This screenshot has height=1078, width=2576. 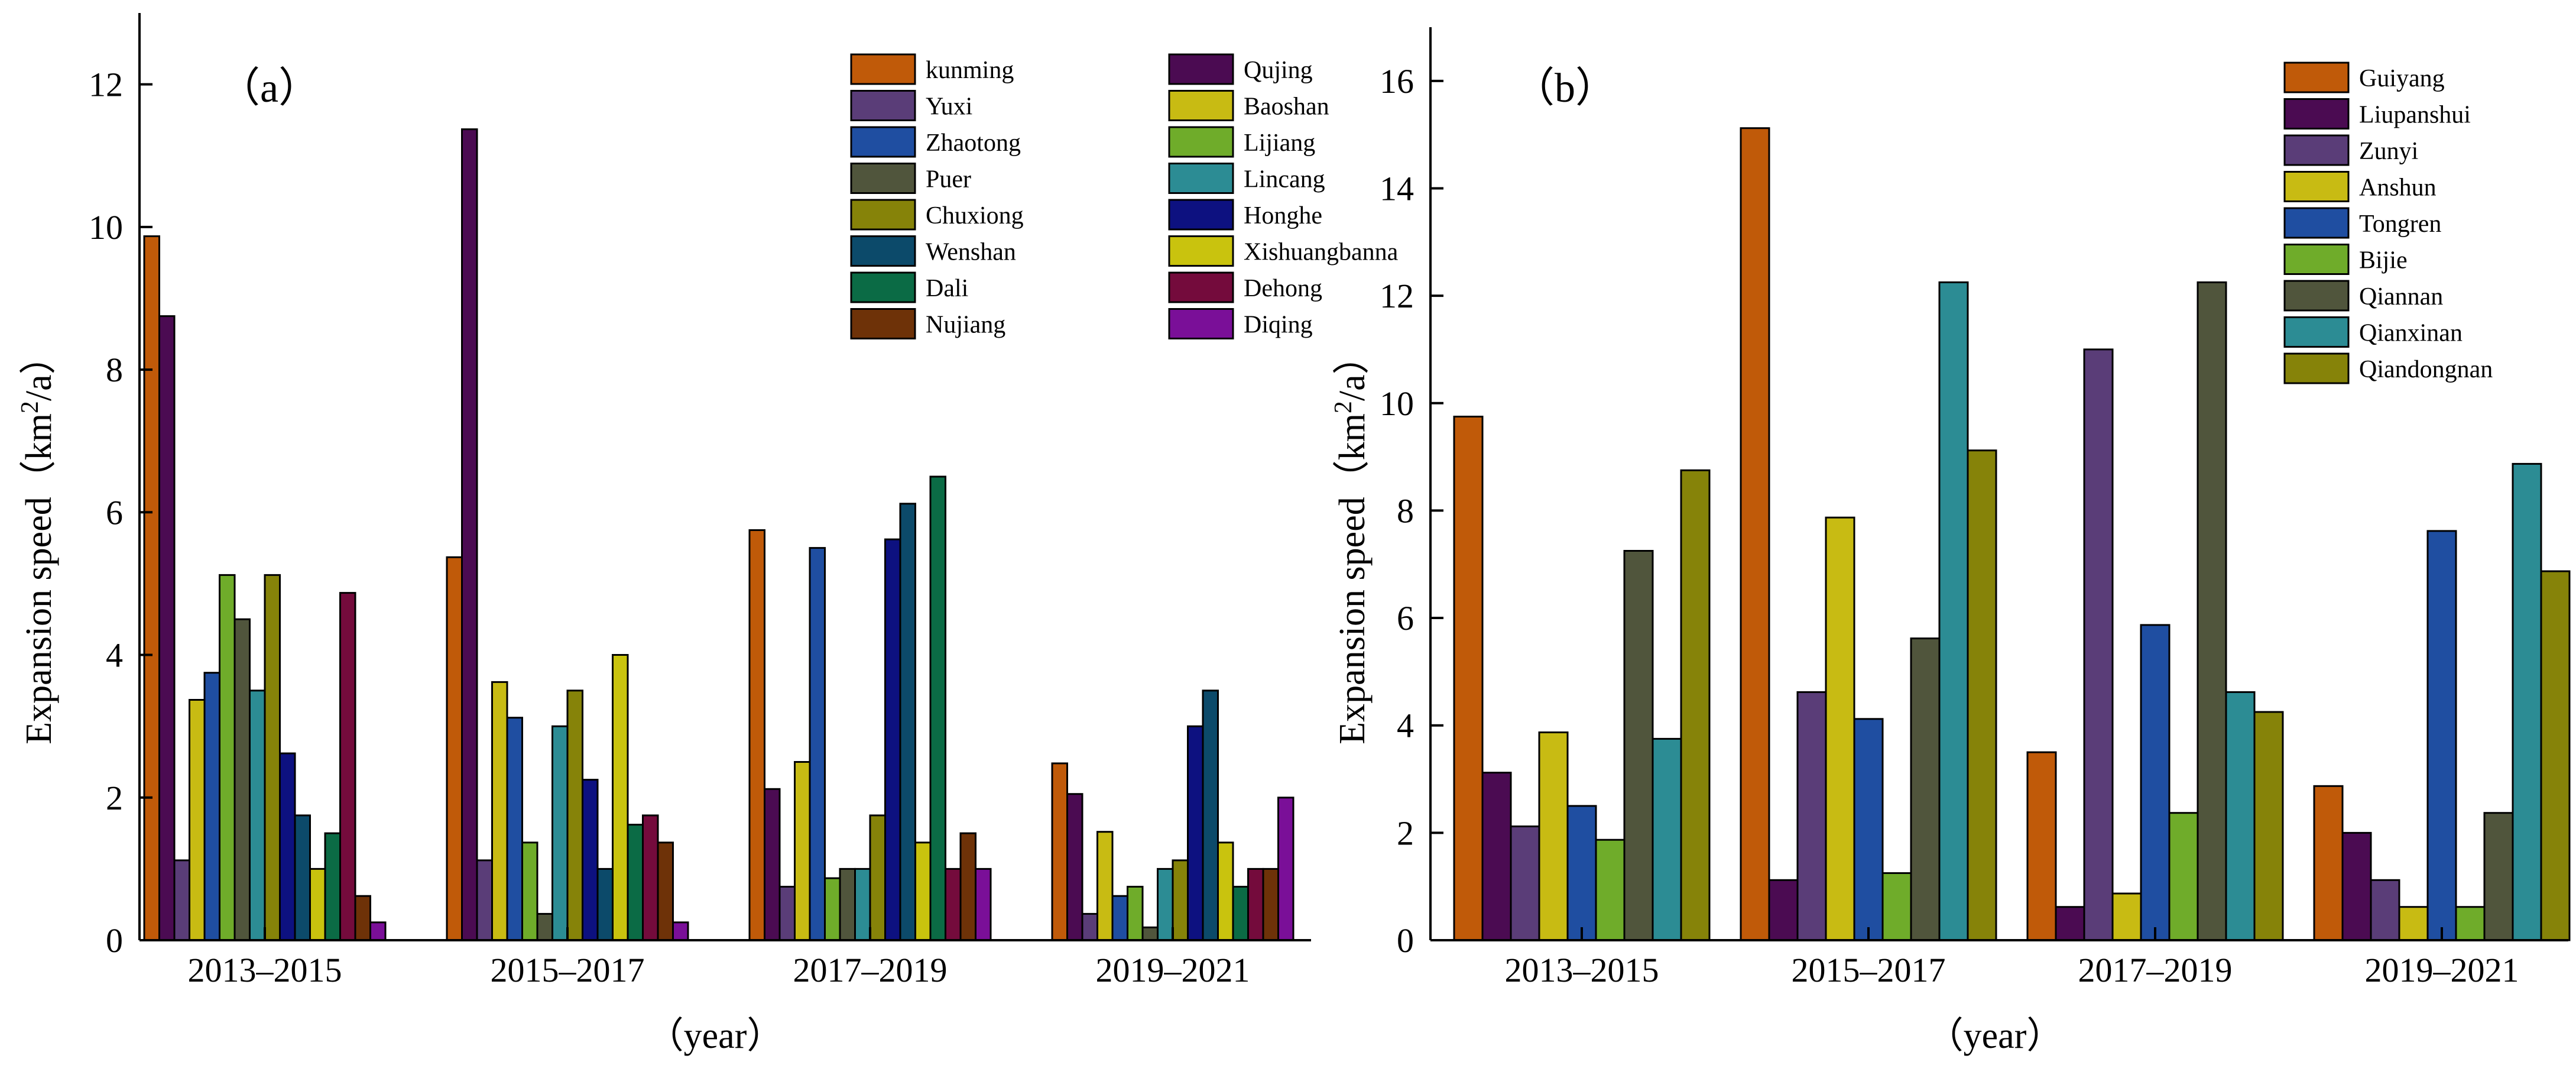 What do you see at coordinates (114, 798) in the screenshot?
I see `panel-a-y-tick-label: 2` at bounding box center [114, 798].